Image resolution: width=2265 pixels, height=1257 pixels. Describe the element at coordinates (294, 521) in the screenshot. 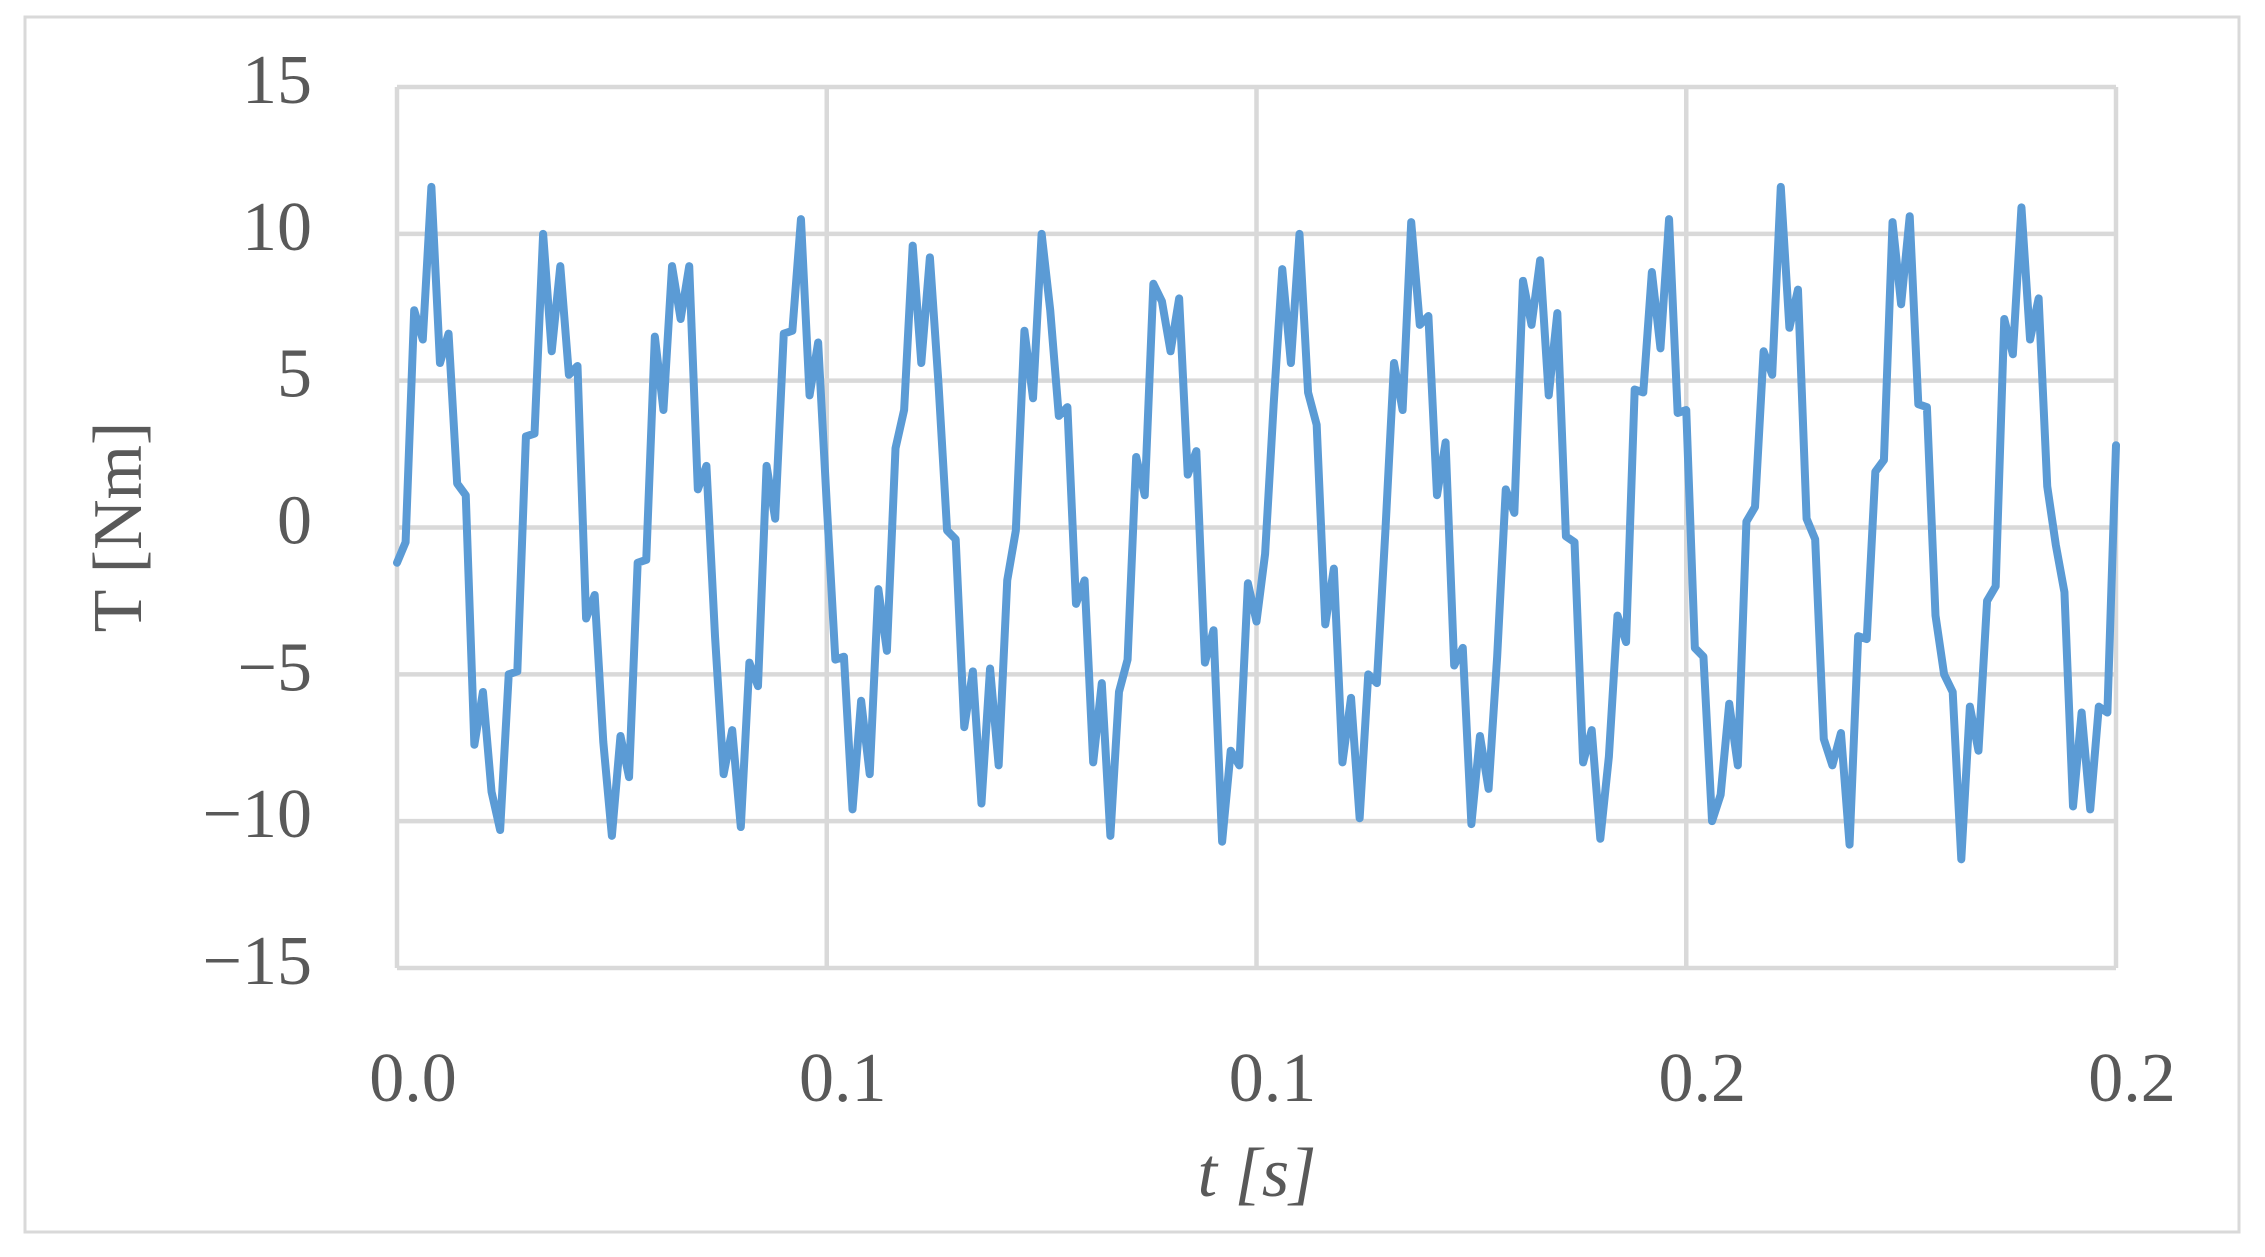

I see `y-tick-label: 0` at that location.